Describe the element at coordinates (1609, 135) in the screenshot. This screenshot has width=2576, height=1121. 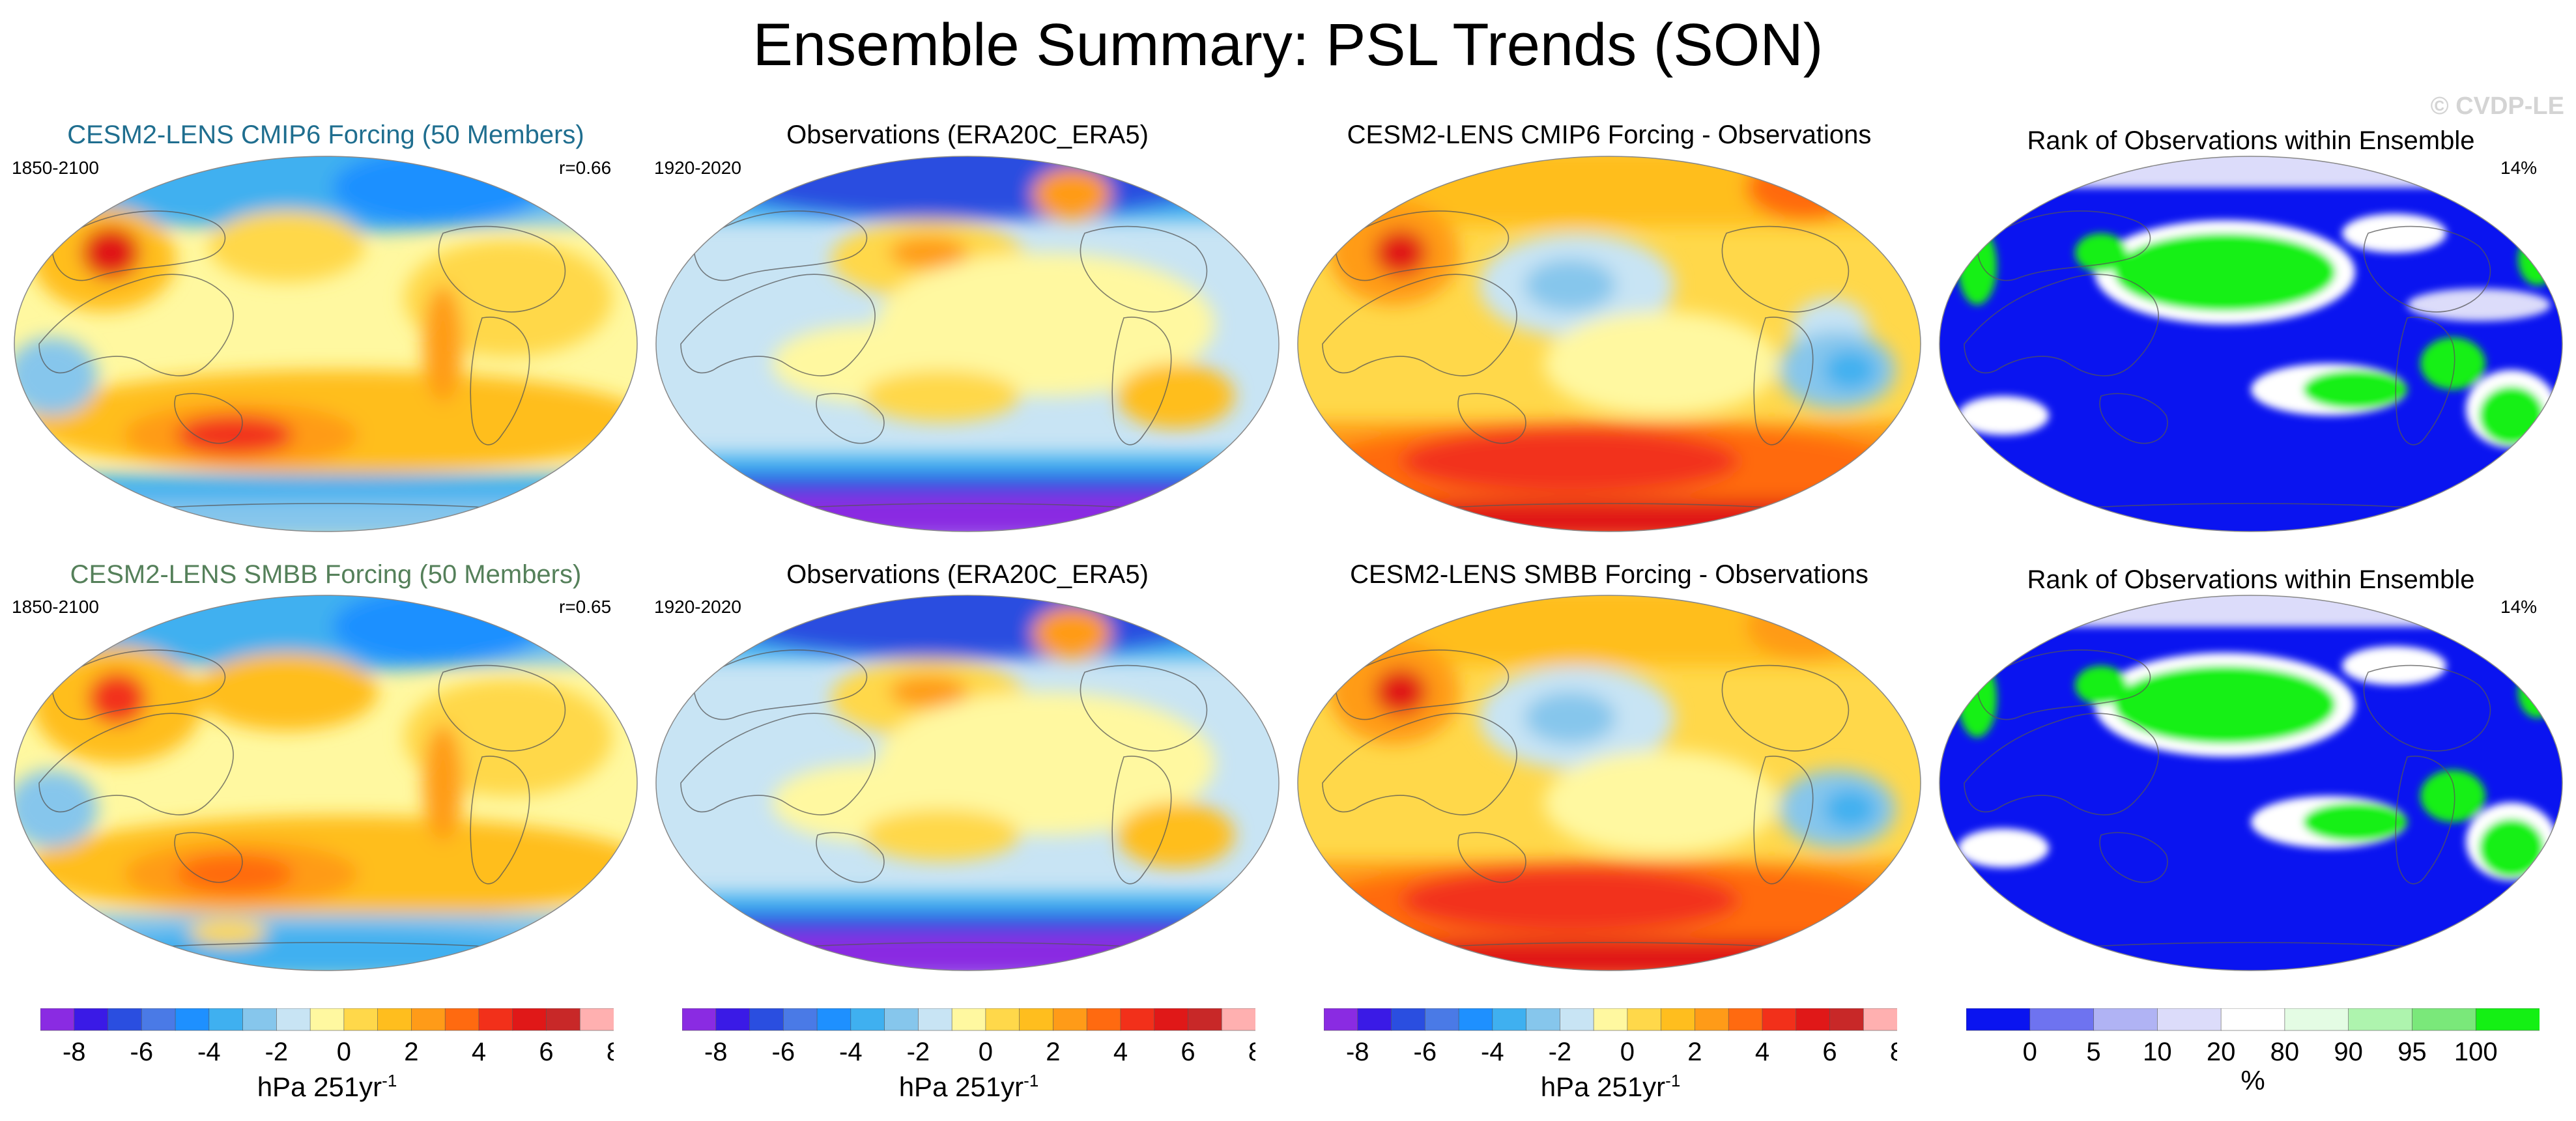
I see `diff-panel-title: CESM2-LENS CMIP6 Forcing - Observations` at that location.